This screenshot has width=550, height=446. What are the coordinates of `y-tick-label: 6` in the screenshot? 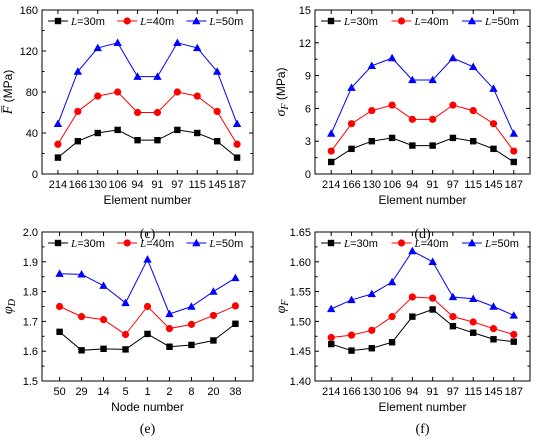 It's located at (308, 109).